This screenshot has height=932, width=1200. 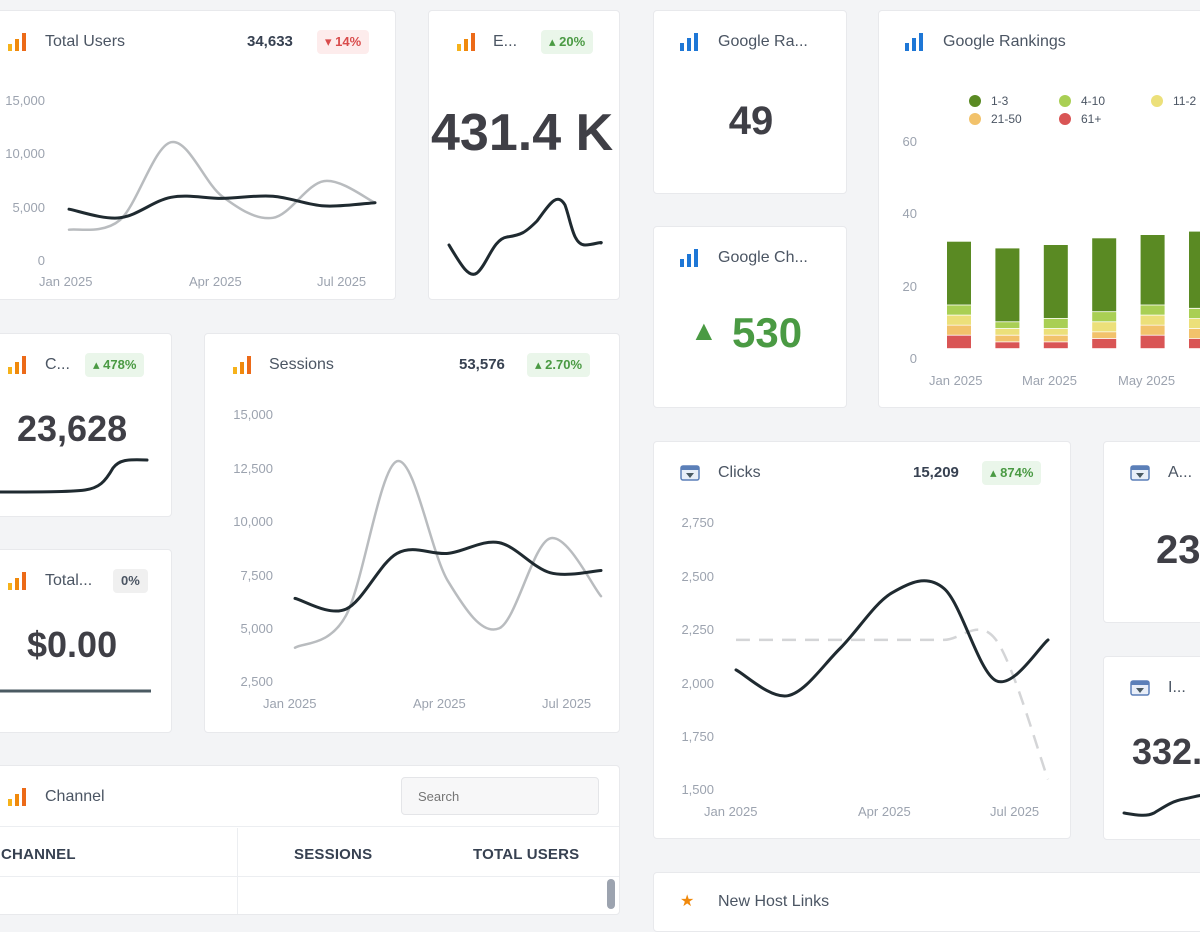 I want to click on y-tick: 1,750, so click(x=697, y=736).